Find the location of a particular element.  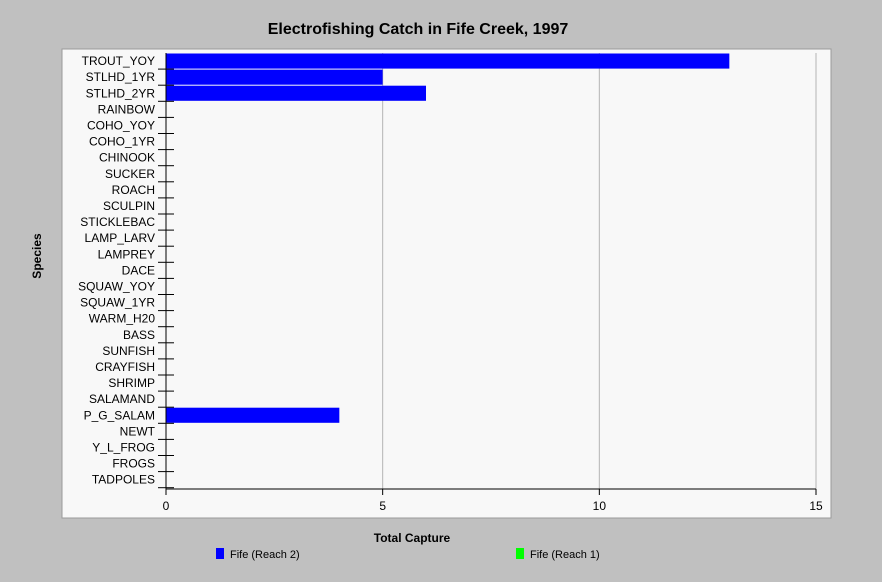

bar-p-g-salam is located at coordinates (253, 415).